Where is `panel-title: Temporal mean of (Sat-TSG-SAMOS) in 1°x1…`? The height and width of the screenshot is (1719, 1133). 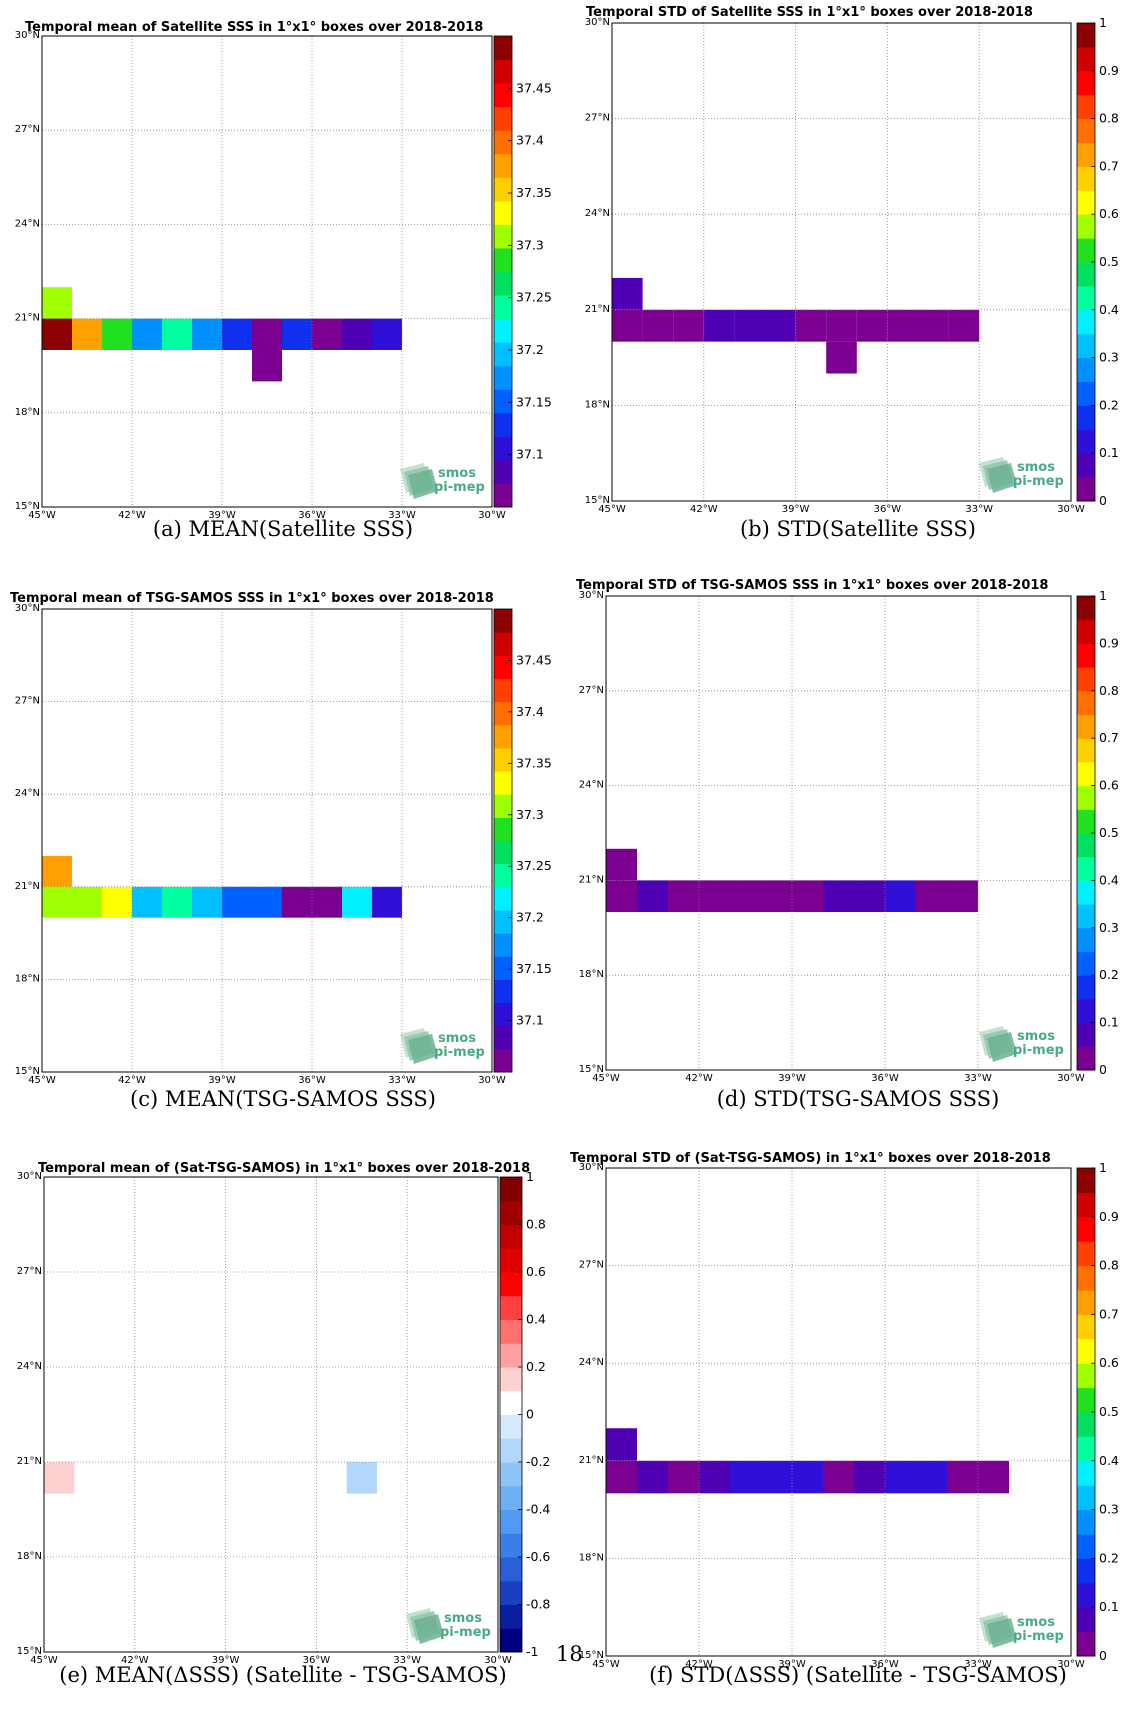 panel-title: Temporal mean of (Sat-TSG-SAMOS) in 1°x1… is located at coordinates (284, 1168).